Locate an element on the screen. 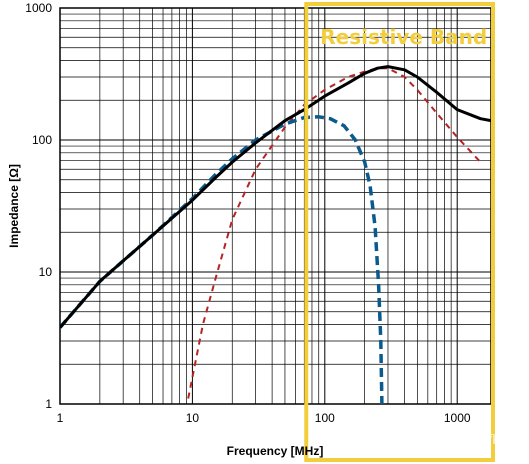 This screenshot has width=529, height=464. resistive-band-label: Resistive Band is located at coordinates (403, 37).